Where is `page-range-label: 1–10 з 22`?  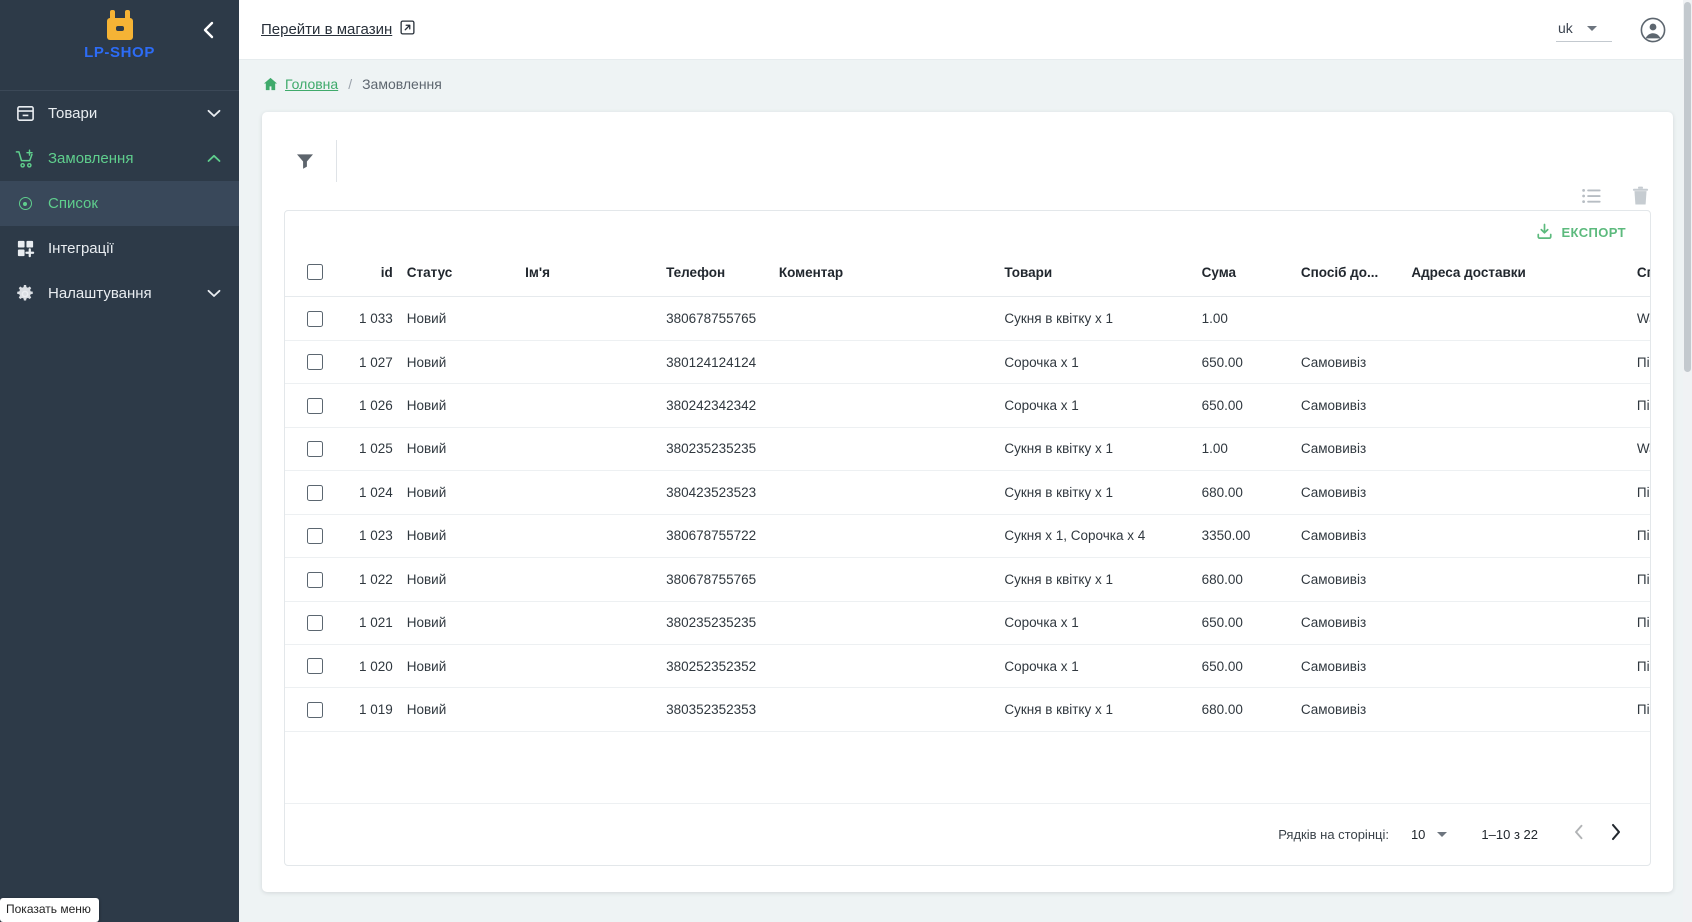
page-range-label: 1–10 з 22 is located at coordinates (1509, 834).